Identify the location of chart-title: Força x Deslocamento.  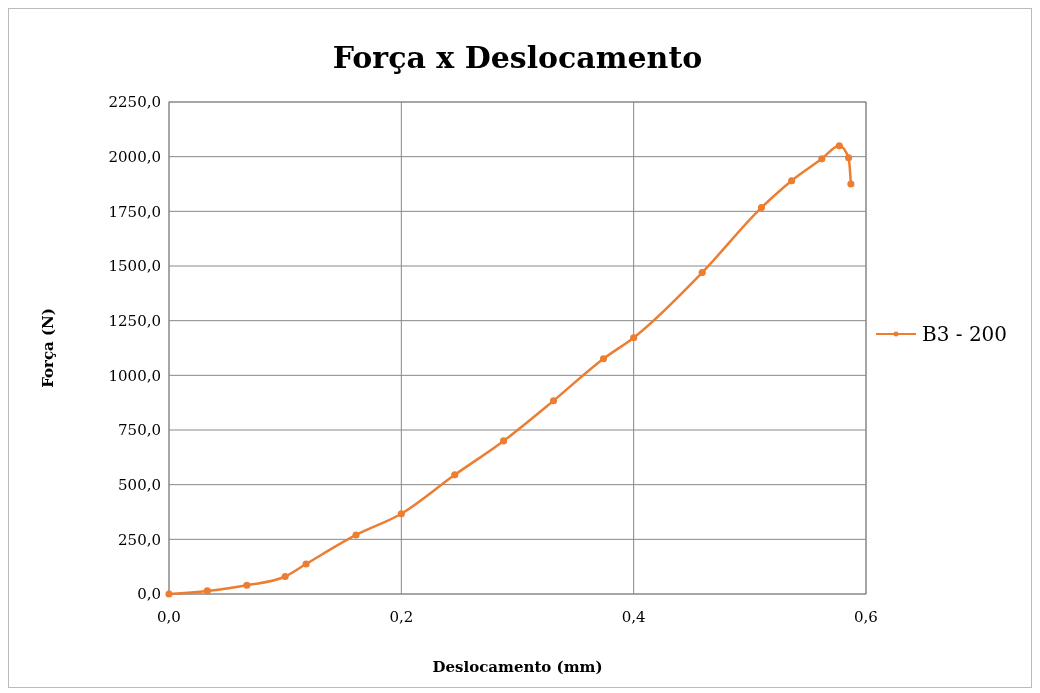
(517, 57).